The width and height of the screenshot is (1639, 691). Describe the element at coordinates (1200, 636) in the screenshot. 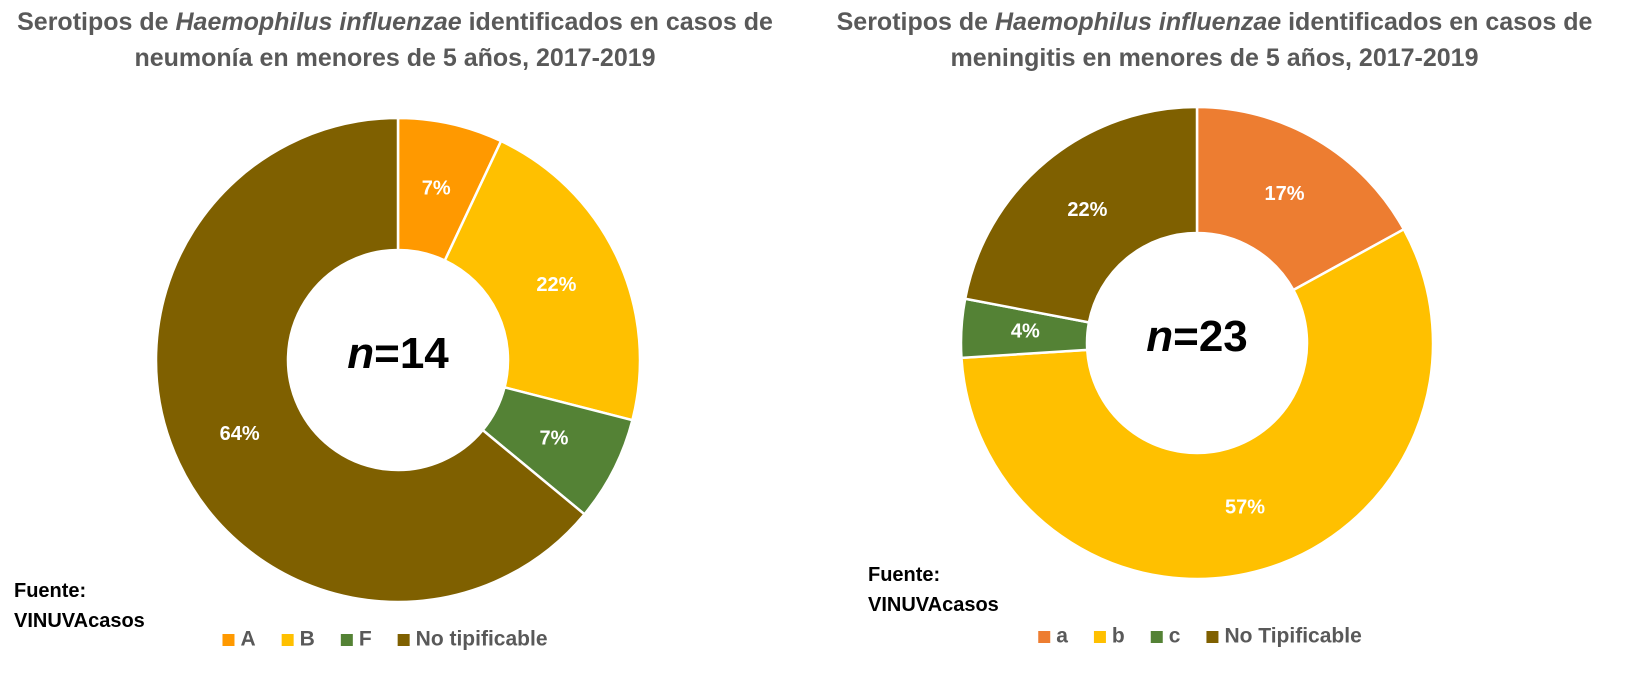

I see `legend: a b c No Tipificable` at that location.